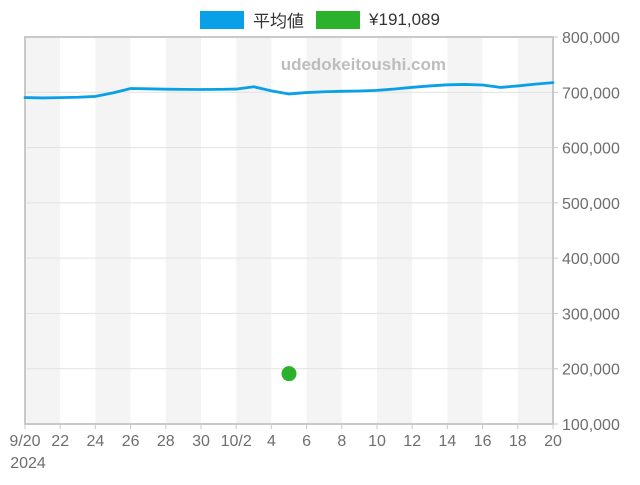 This screenshot has height=485, width=640. I want to click on x-axis-year-label: 2024, so click(28, 463).